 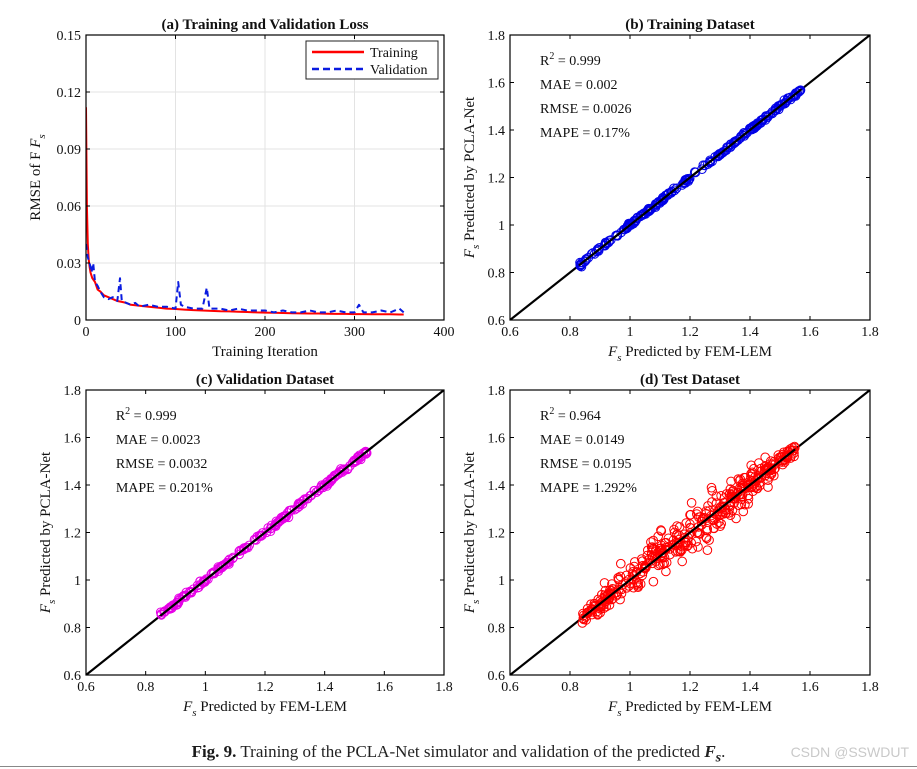 What do you see at coordinates (73, 486) in the screenshot?
I see `y-tick-label: 1.4` at bounding box center [73, 486].